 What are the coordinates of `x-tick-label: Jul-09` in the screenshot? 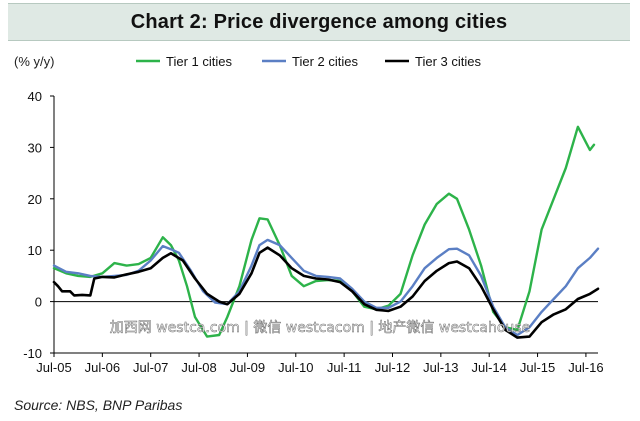 It's located at (247, 367).